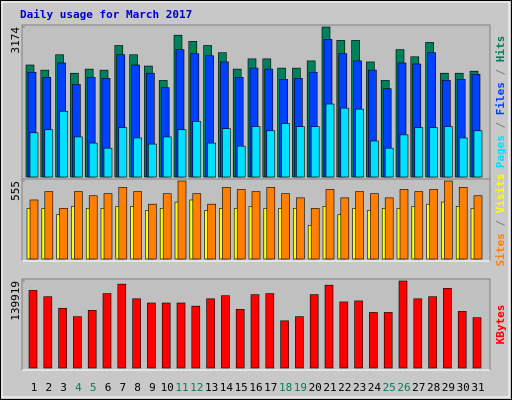 This screenshot has width=512, height=400. I want to click on x-tick-label: 24, so click(375, 387).